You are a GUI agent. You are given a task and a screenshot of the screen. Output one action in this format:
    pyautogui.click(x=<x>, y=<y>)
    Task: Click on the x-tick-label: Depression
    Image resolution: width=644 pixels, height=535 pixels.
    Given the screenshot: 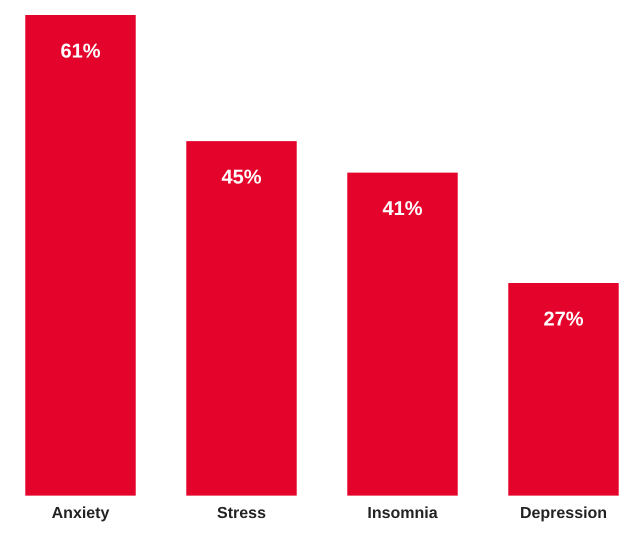 What is the action you would take?
    pyautogui.click(x=564, y=513)
    